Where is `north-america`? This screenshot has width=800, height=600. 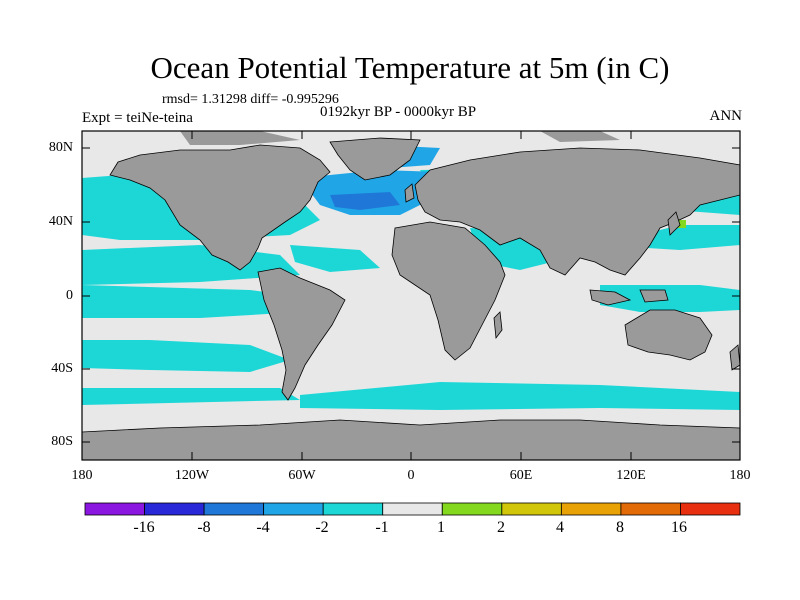 north-america is located at coordinates (220, 207).